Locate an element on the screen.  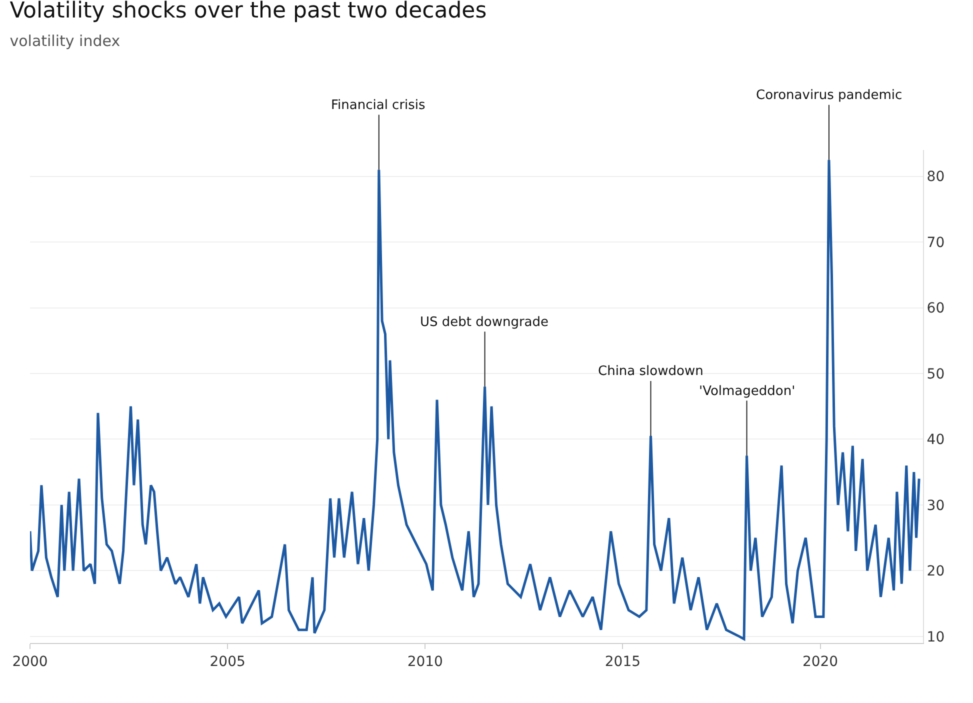
x-tick-label: 2010 is located at coordinates (425, 662).